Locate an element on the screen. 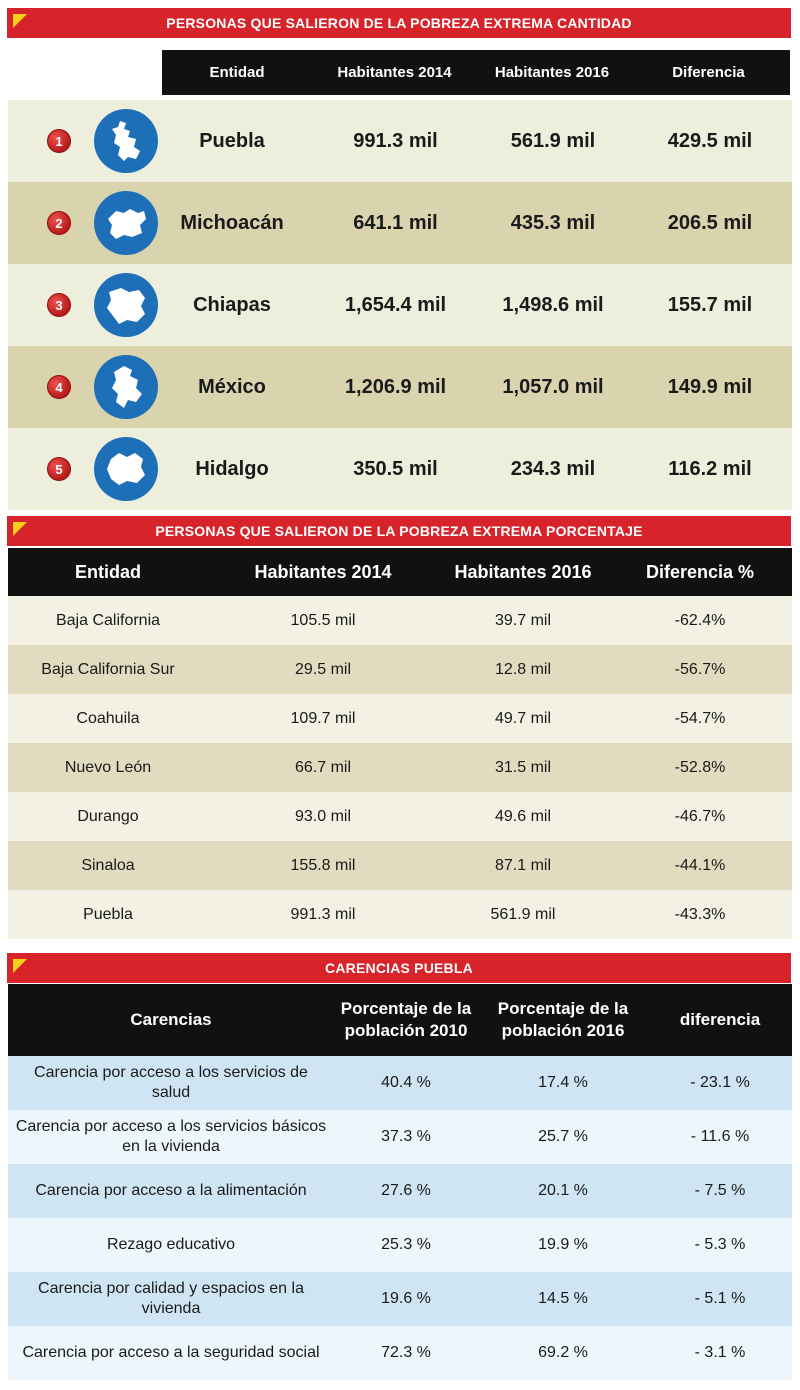  habitantes-2016: 1,498.6 mil is located at coordinates (553, 304).